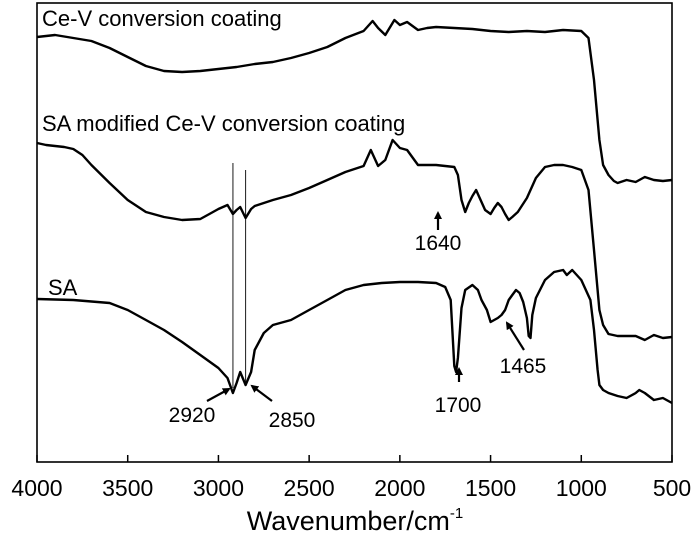 The image size is (700, 536). I want to click on x-tick-label-2000: 2000, so click(399, 488).